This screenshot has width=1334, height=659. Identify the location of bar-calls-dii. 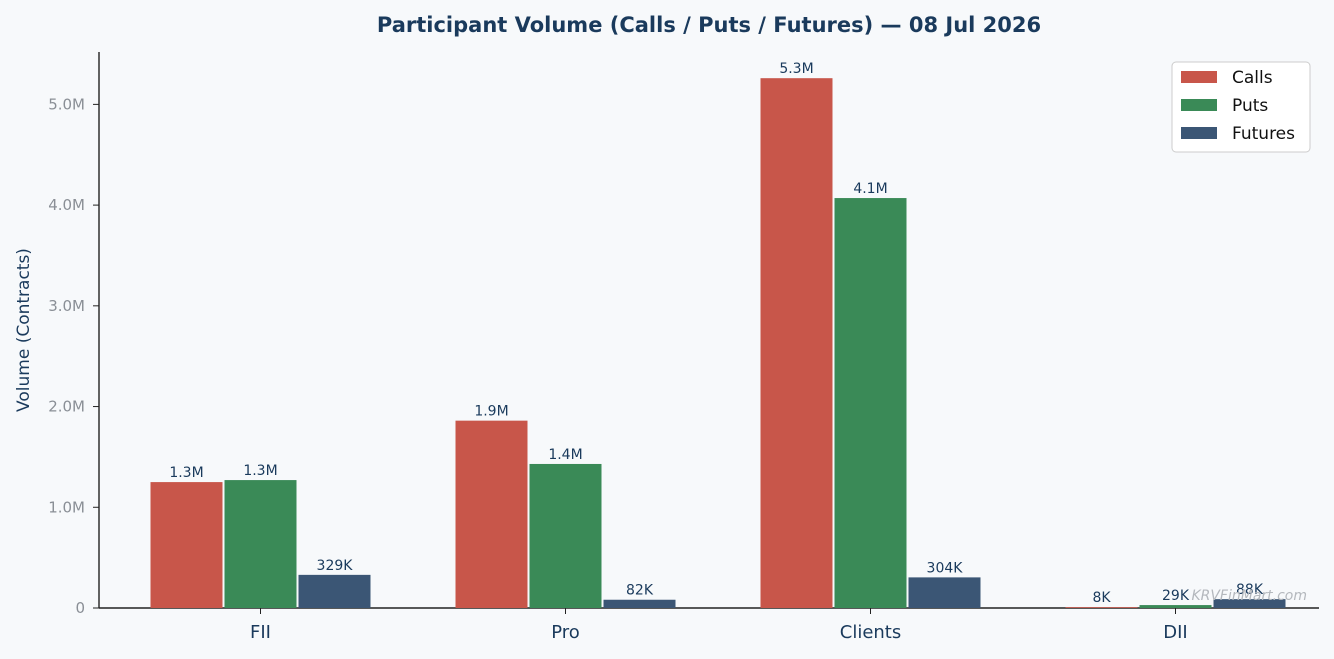
(1101, 607).